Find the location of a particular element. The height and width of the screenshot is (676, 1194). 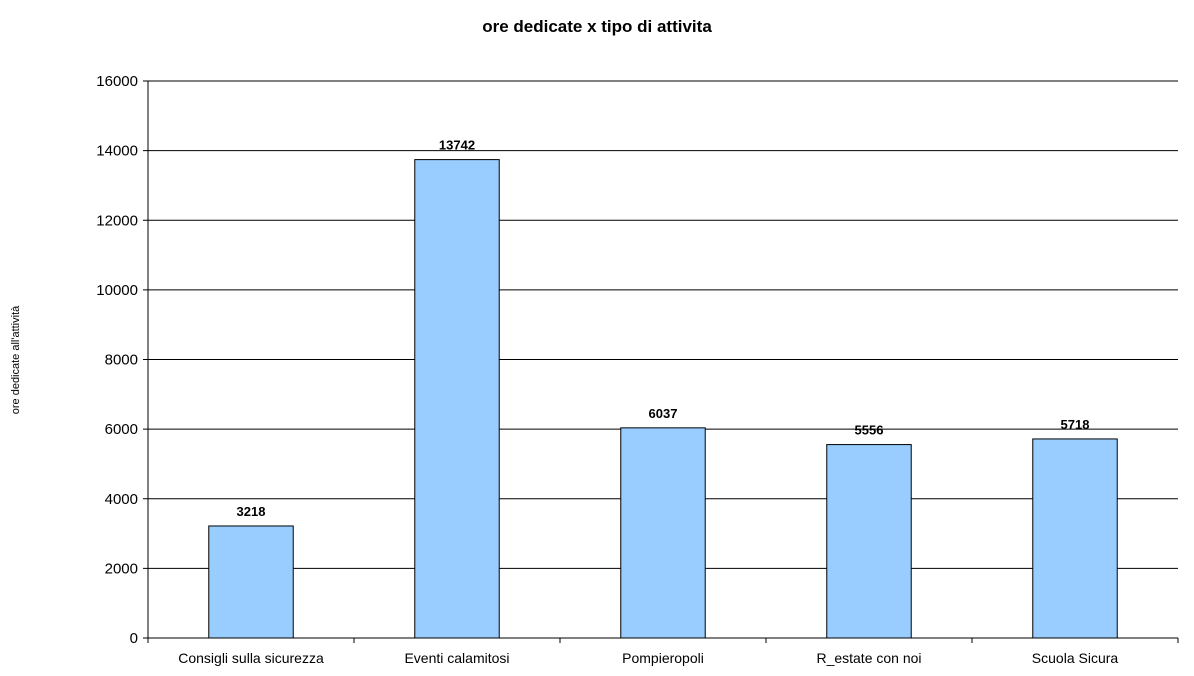

y-tick-label: 16000 is located at coordinates (117, 81).